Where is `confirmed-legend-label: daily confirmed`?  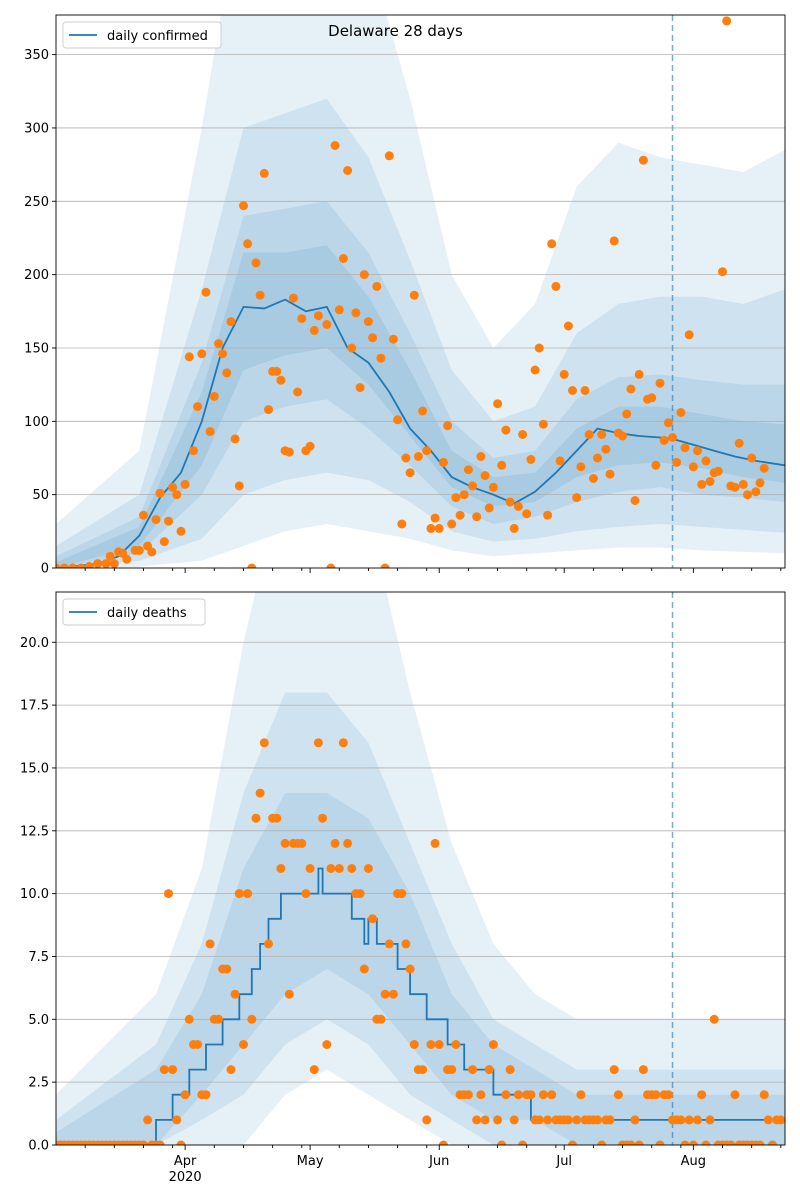 confirmed-legend-label: daily confirmed is located at coordinates (157, 36).